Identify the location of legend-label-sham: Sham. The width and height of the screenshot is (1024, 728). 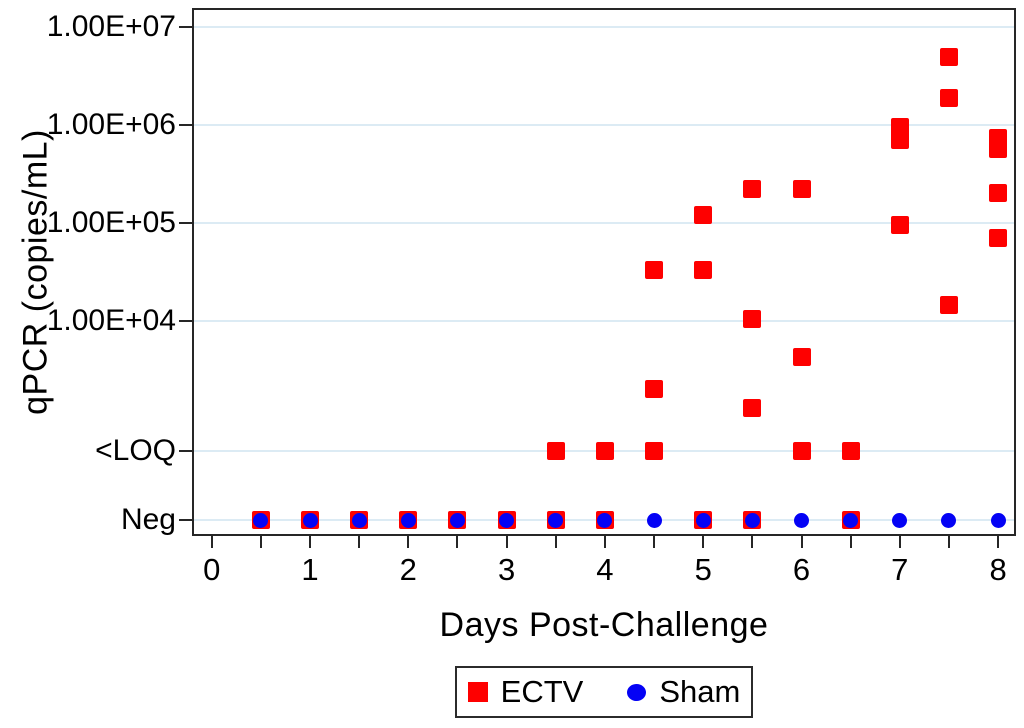
(700, 691).